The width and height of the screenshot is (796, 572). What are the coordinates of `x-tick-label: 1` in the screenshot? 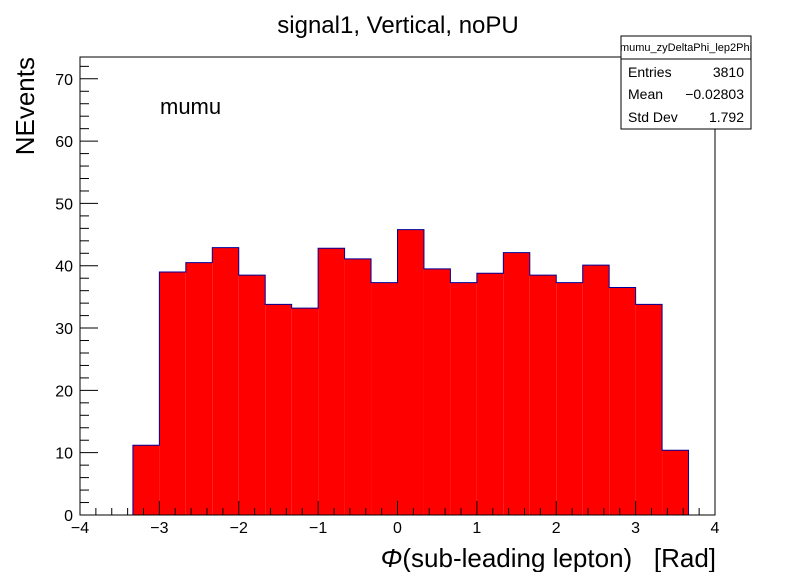 It's located at (476, 528).